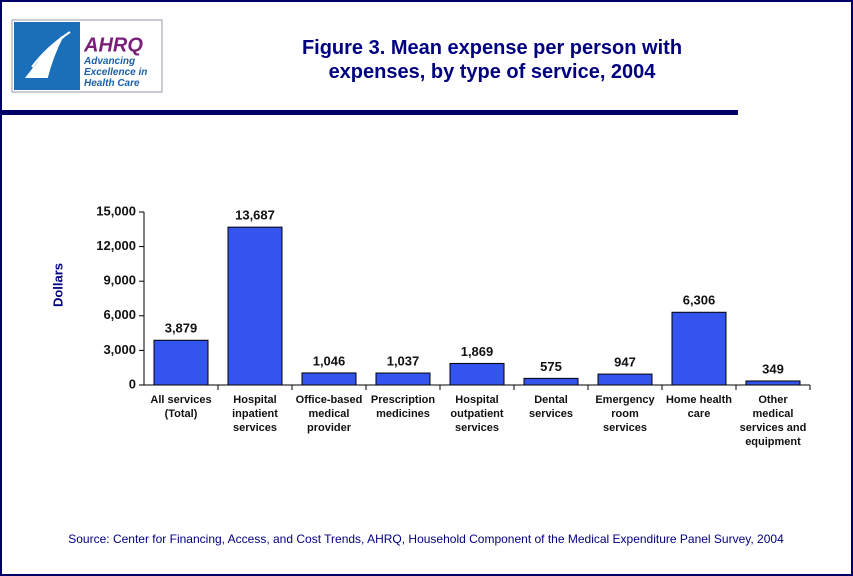 Image resolution: width=853 pixels, height=576 pixels. I want to click on logo-tagline: Advancing Excellence in Health Care, so click(116, 72).